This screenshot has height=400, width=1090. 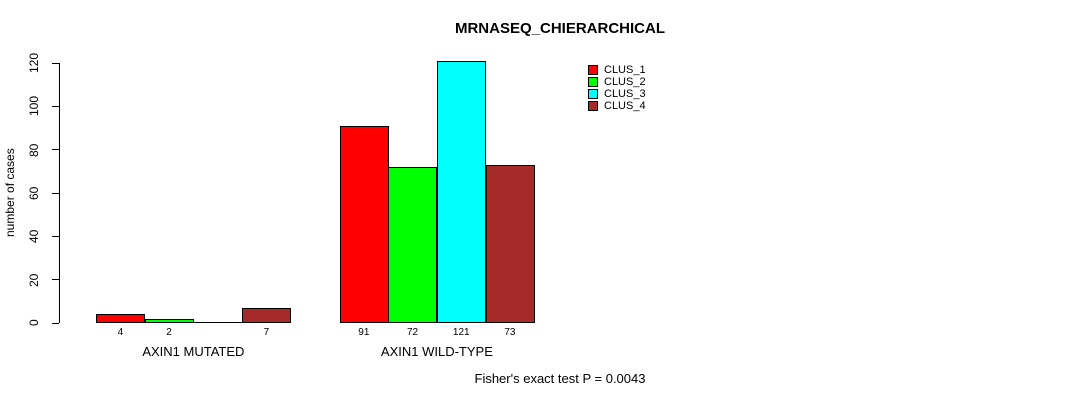 What do you see at coordinates (625, 94) in the screenshot?
I see `legend-label: CLUS_3` at bounding box center [625, 94].